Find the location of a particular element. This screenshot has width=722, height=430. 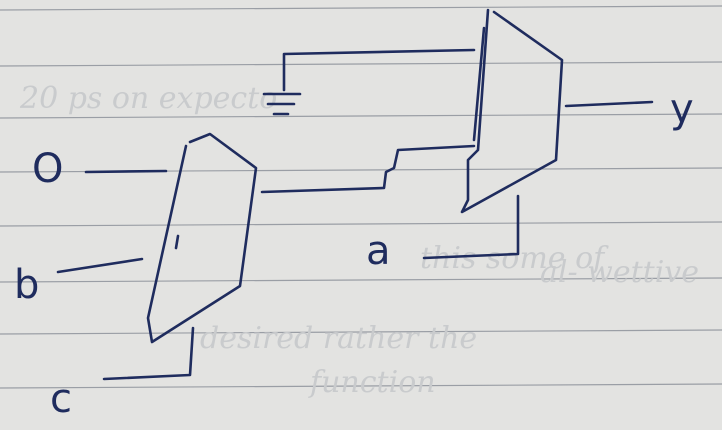

ground-icon is located at coordinates (282, 104).